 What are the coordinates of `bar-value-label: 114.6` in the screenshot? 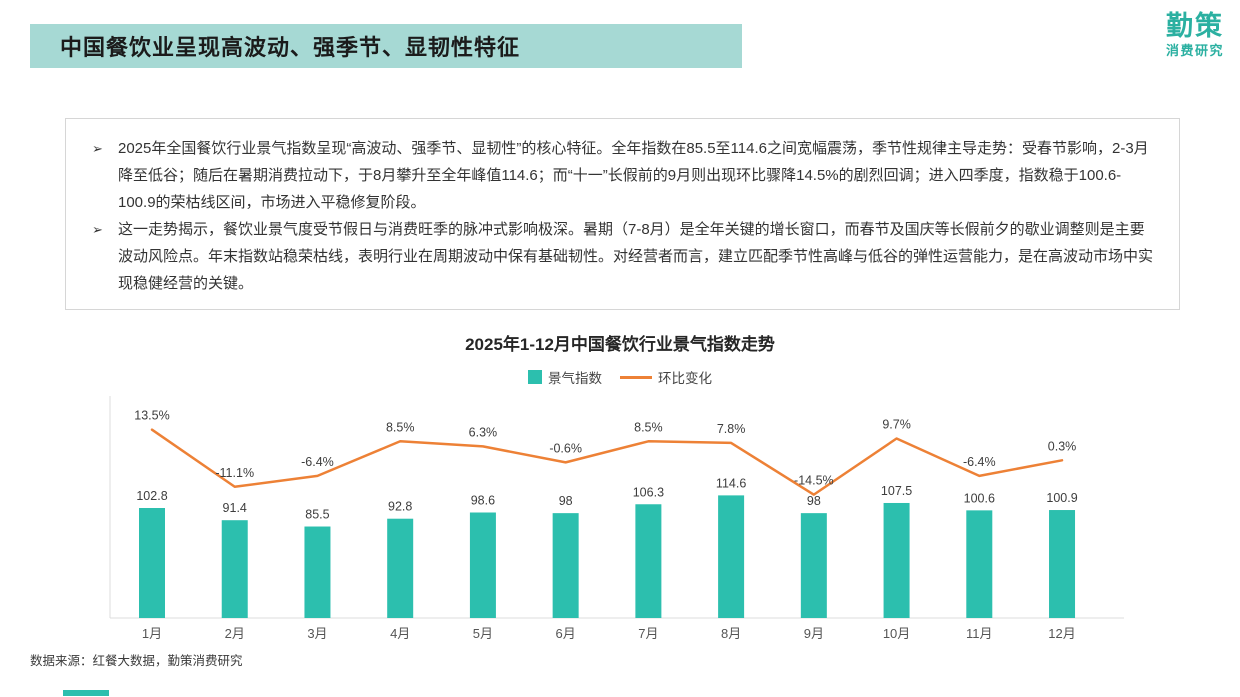 It's located at (731, 483).